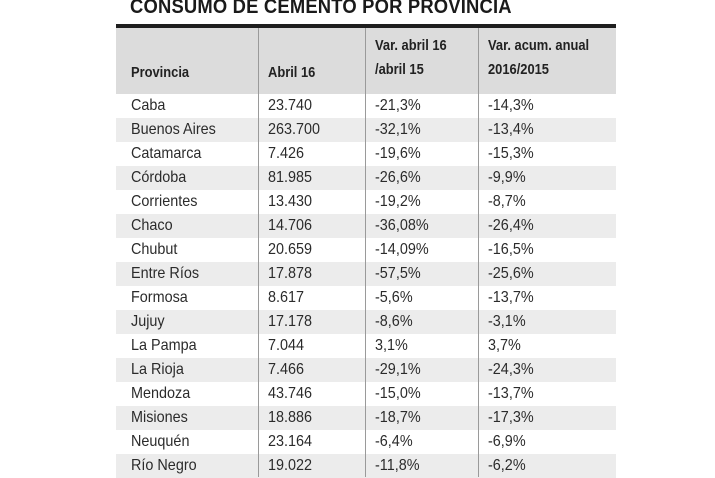 Image resolution: width=715 pixels, height=478 pixels. Describe the element at coordinates (518, 69) in the screenshot. I see `header-acum-line2: 2016/2015` at that location.